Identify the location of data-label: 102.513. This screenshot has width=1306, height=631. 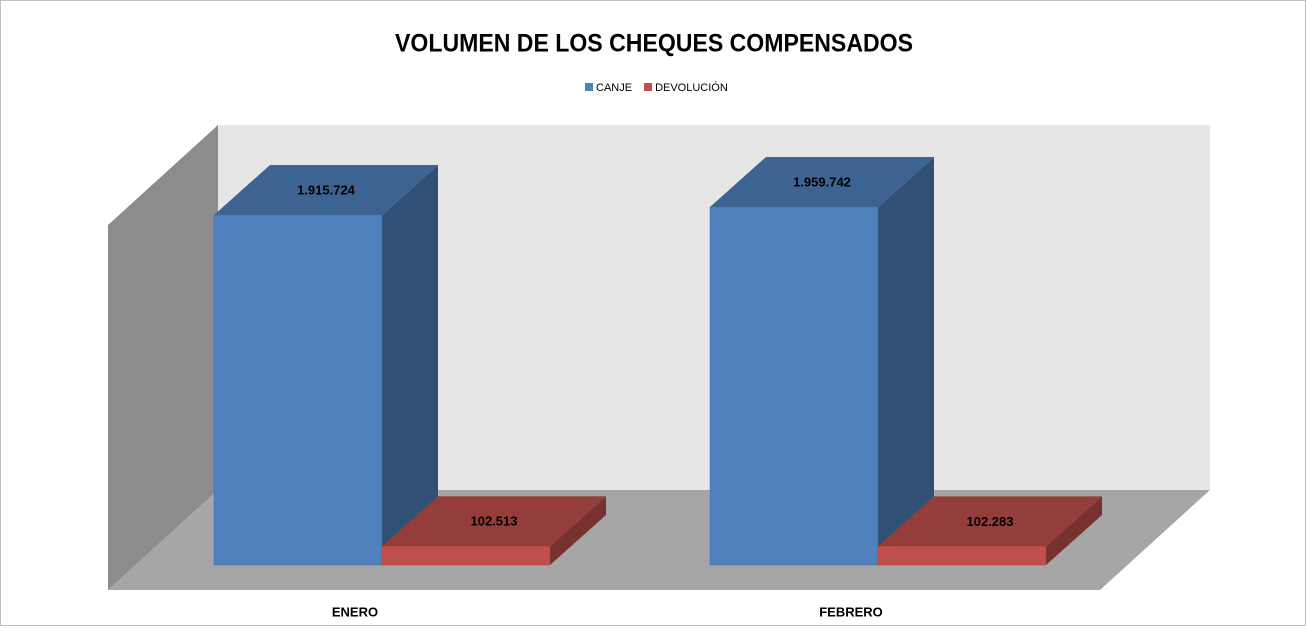
(494, 521).